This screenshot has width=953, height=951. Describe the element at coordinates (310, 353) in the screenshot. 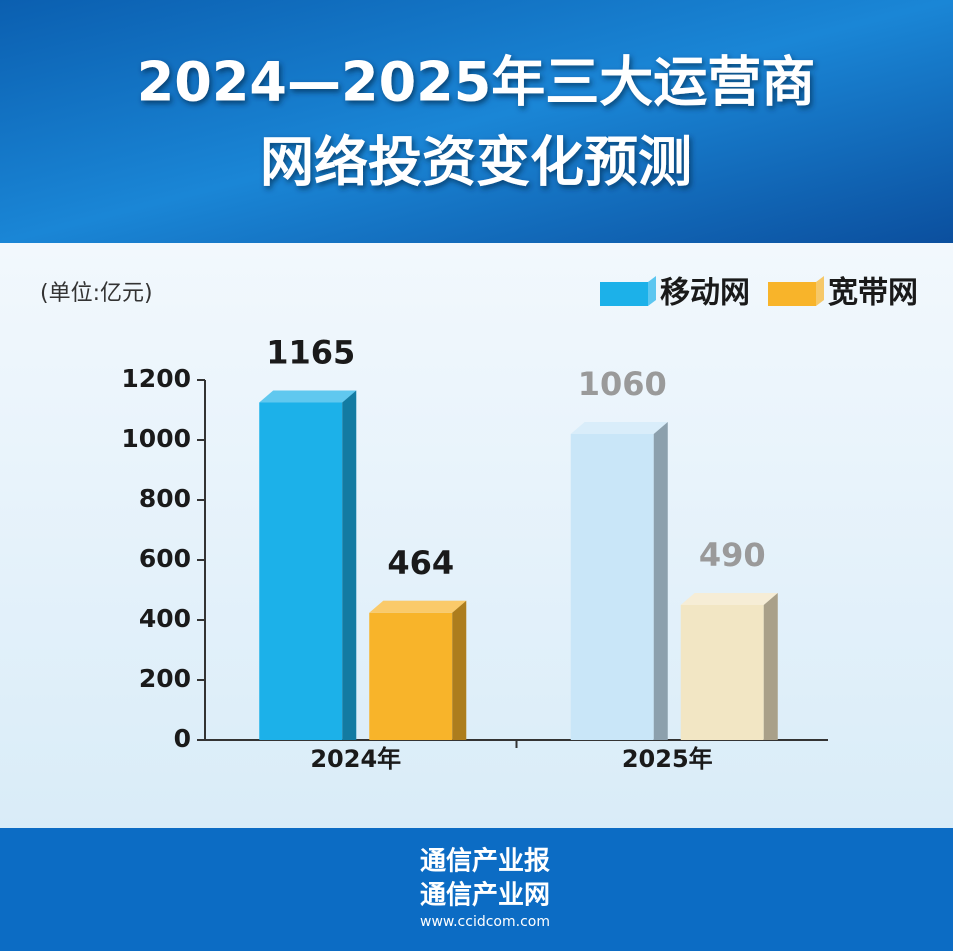

I see `value-label: 1165` at that location.